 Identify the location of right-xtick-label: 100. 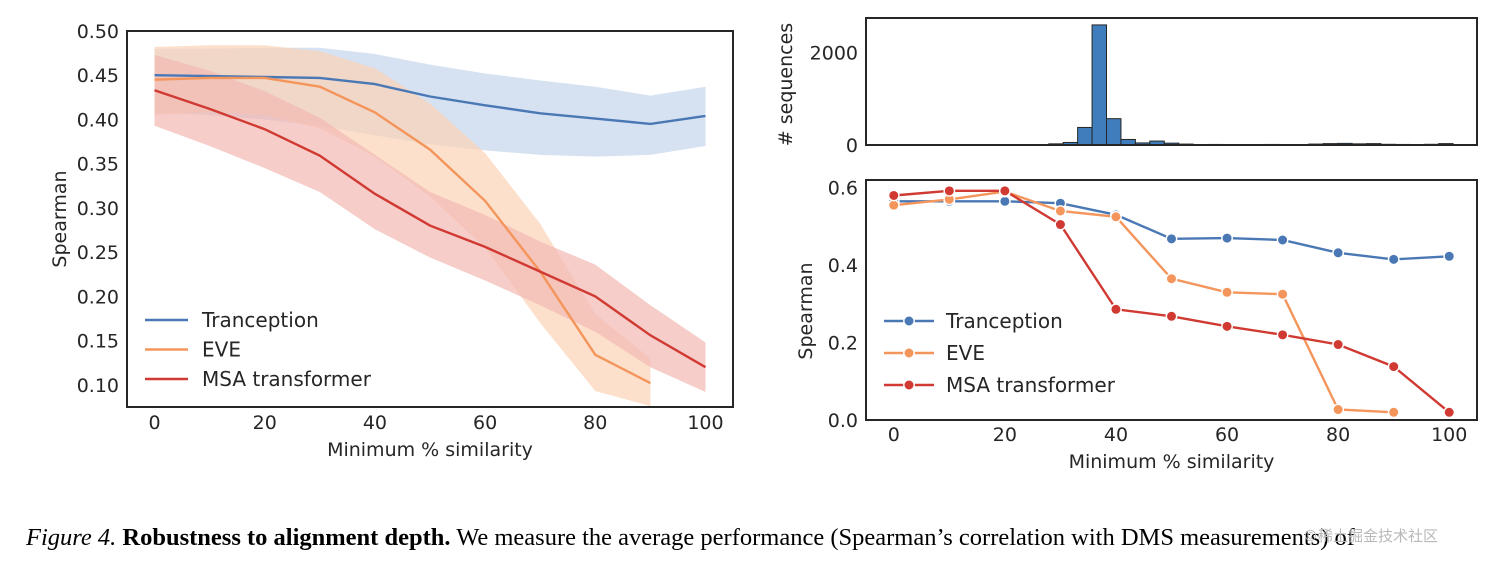
(1449, 435).